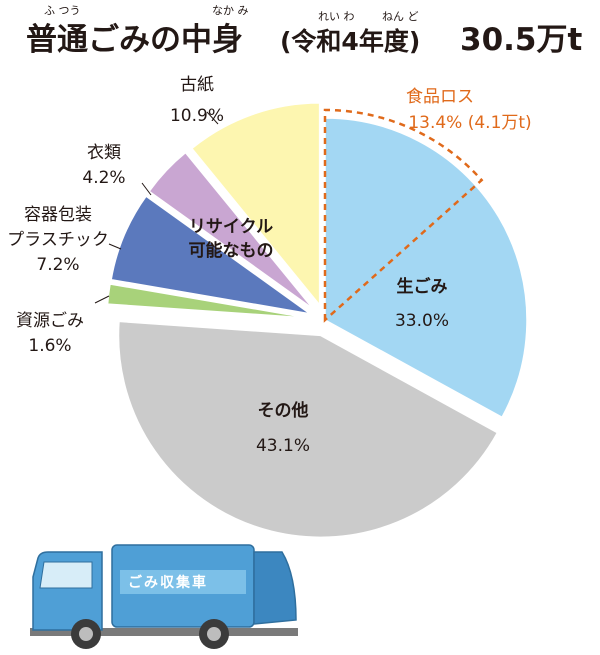 Image resolution: width=600 pixels, height=655 pixels. Describe the element at coordinates (521, 40) in the screenshot. I see `chart-title-total: 30.5万t` at that location.